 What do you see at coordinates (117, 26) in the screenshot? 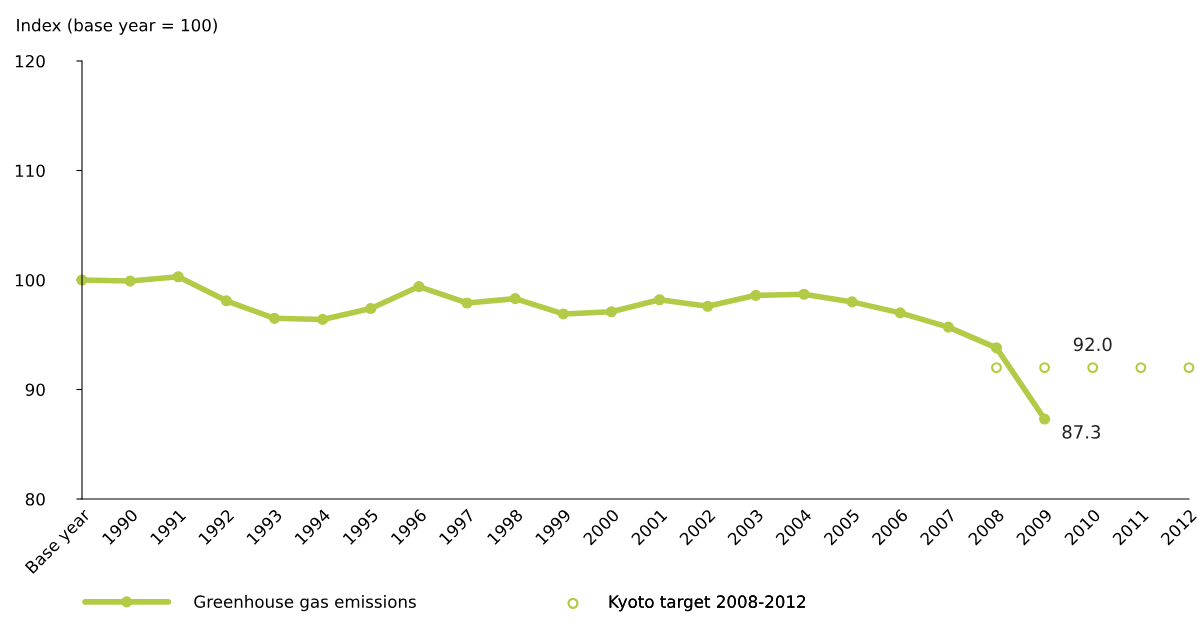
I see `y-axis-title: Index (base year = 100)` at bounding box center [117, 26].